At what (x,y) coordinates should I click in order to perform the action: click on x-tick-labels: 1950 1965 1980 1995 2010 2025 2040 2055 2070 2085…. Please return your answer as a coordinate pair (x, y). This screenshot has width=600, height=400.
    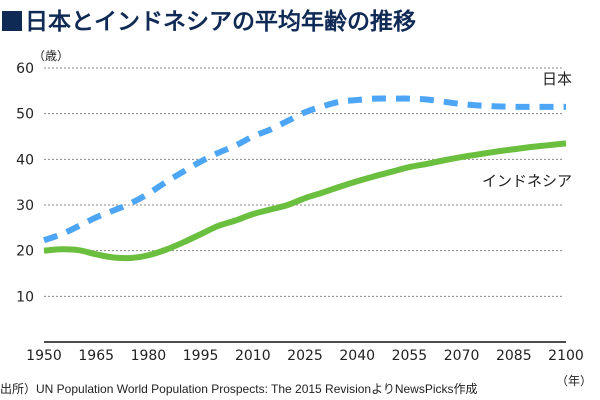
    Looking at the image, I should click on (305, 356).